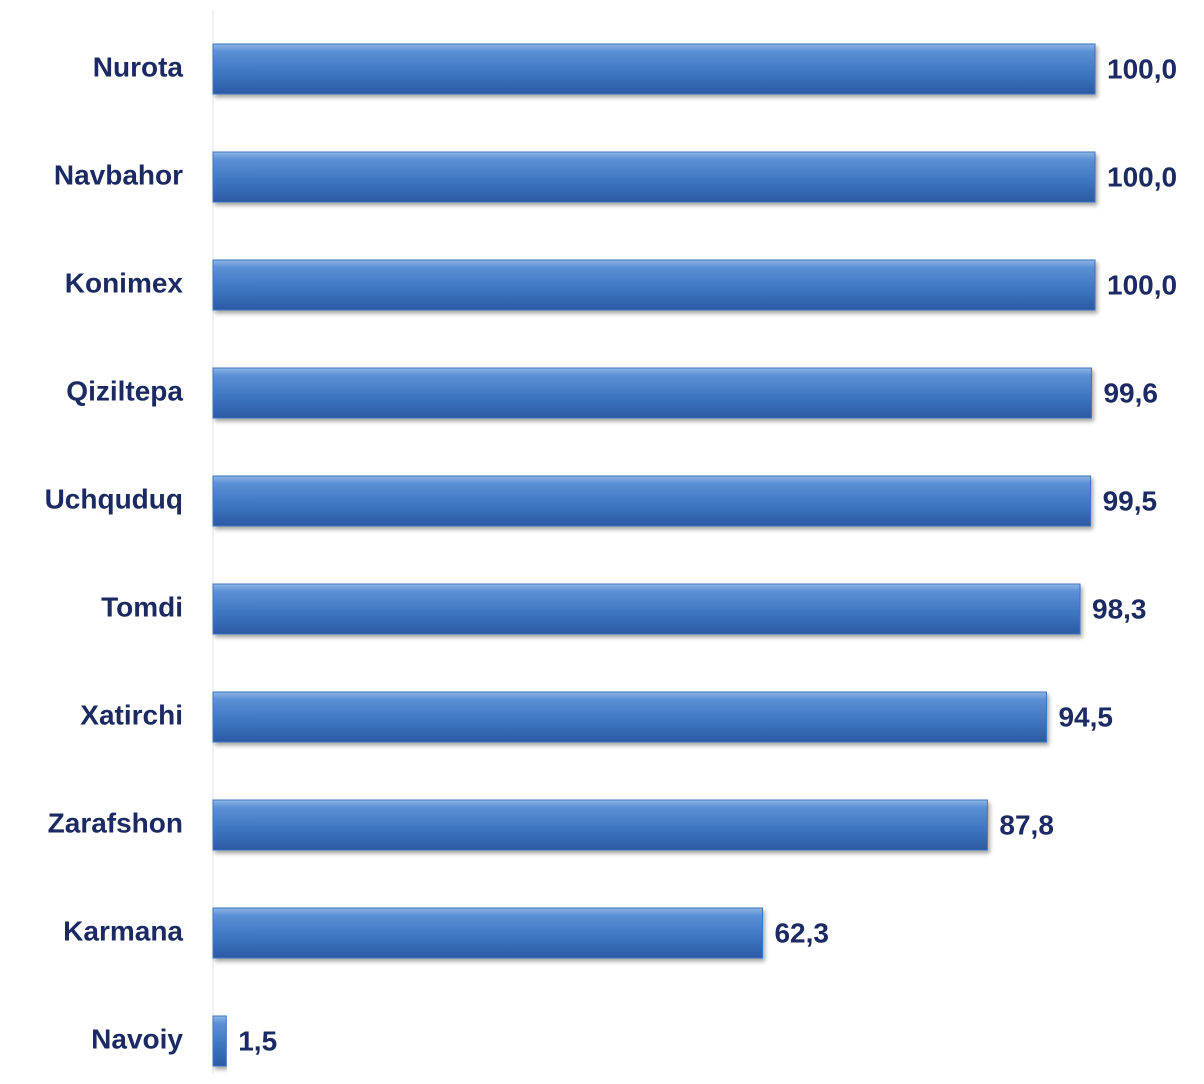  What do you see at coordinates (137, 1038) in the screenshot?
I see `y-tick-label: Navoiy` at bounding box center [137, 1038].